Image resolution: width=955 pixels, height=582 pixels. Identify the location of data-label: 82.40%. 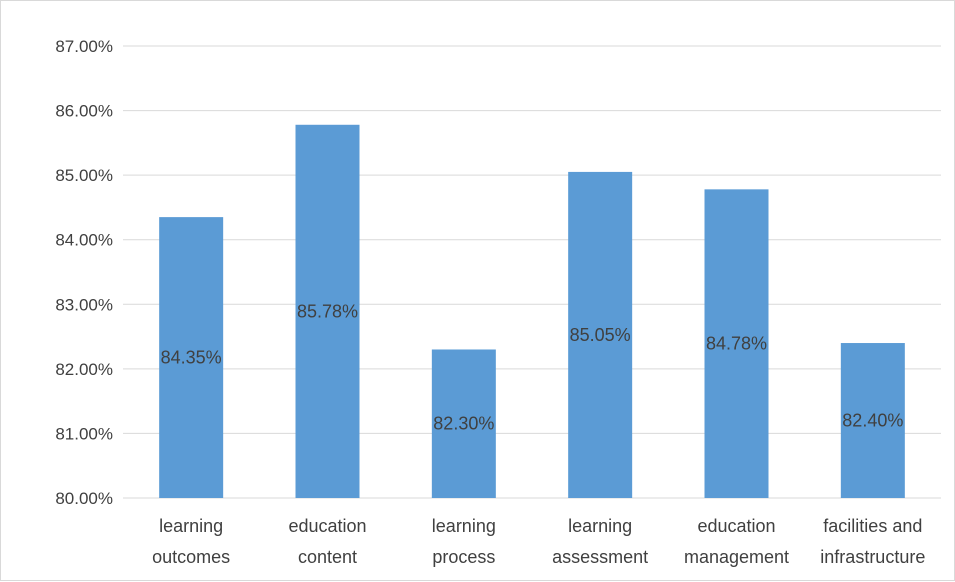
(872, 421).